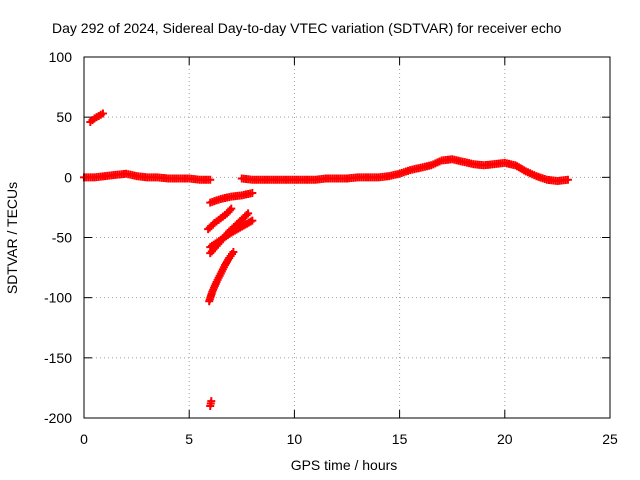 This screenshot has width=640, height=480. Describe the element at coordinates (58, 418) in the screenshot. I see `y-tick-label: -200` at that location.